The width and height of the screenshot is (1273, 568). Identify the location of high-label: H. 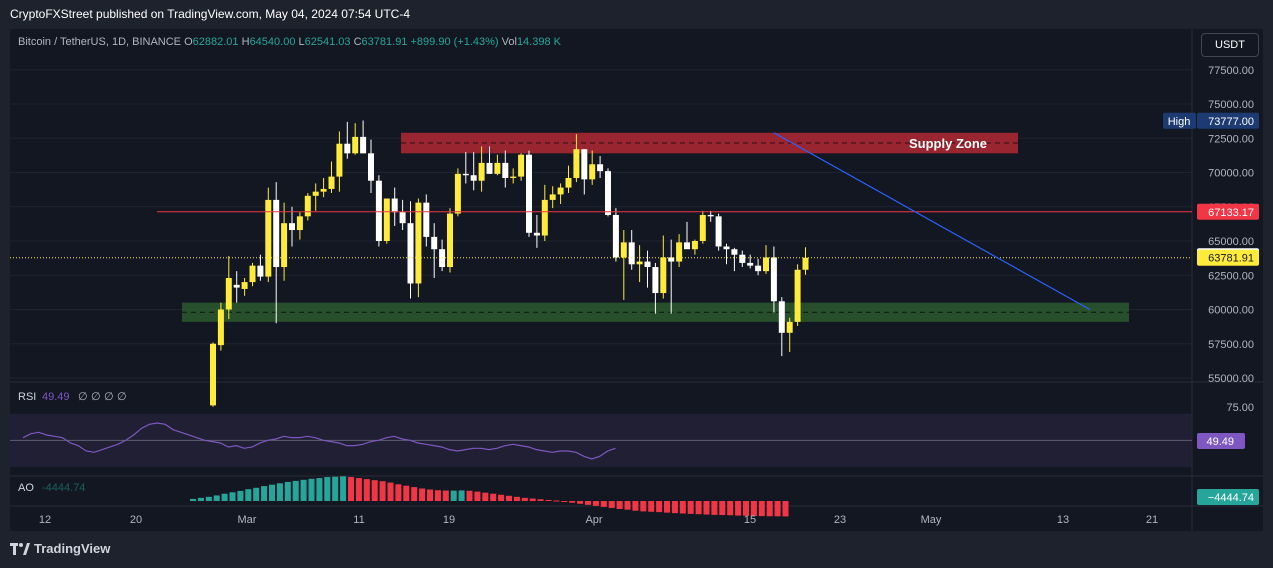
(245, 42).